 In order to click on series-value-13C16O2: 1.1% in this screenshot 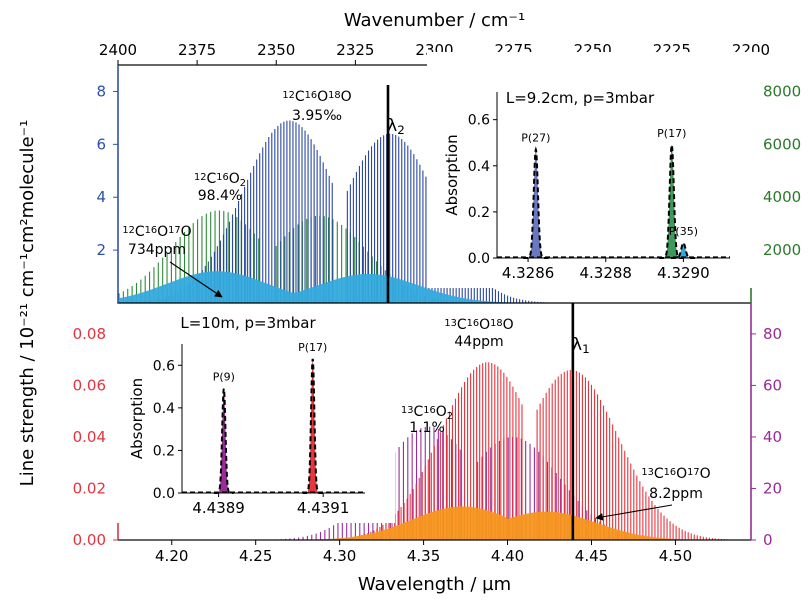, I will do `click(427, 428)`.